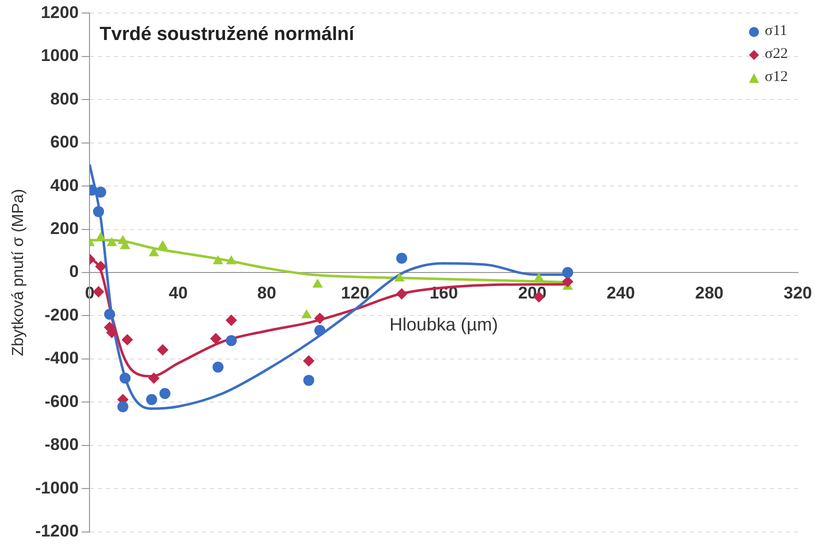  Describe the element at coordinates (178, 292) in the screenshot. I see `x-tick-label: 40` at that location.